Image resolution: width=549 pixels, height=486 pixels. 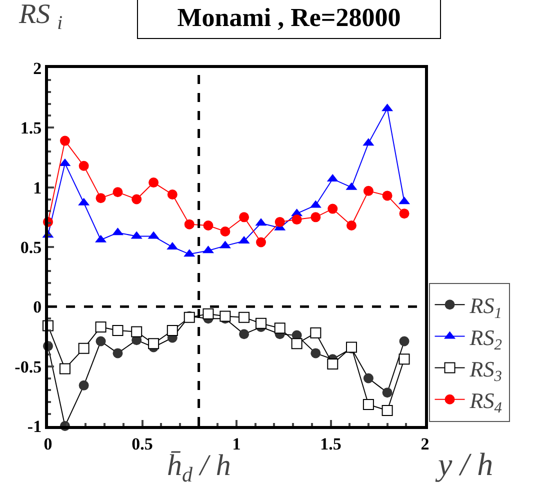 I want to click on legend-label: RS$_{1}$, so click(x=485, y=307).